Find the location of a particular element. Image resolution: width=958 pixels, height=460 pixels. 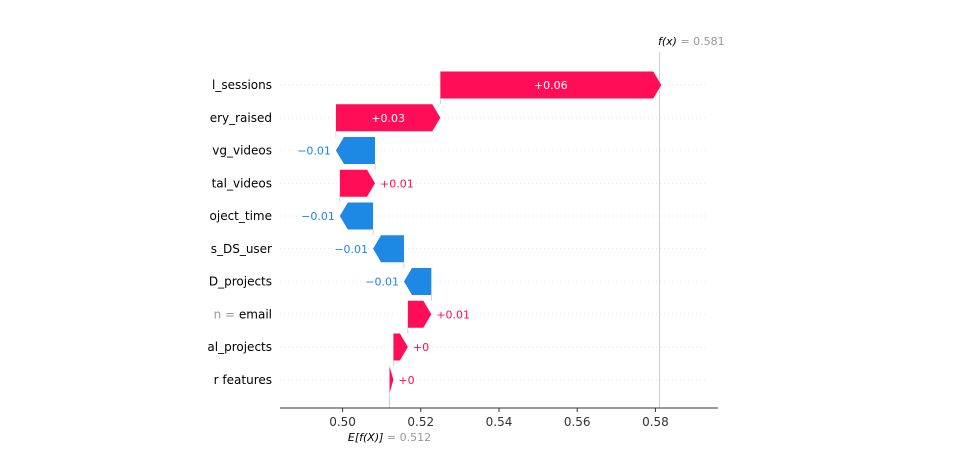

feature-label: l_sessions is located at coordinates (242, 85).